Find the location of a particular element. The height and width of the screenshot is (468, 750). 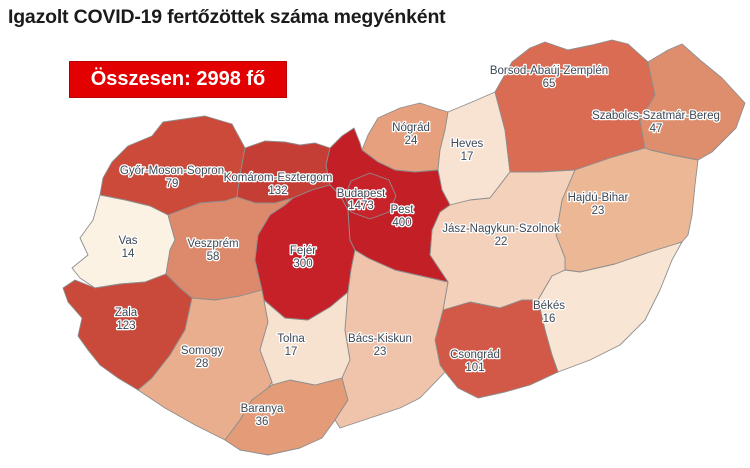

county-label-szabolcs-szatmar-bereg: Szabolcs-Szatmár-Bereg 47 is located at coordinates (656, 122).